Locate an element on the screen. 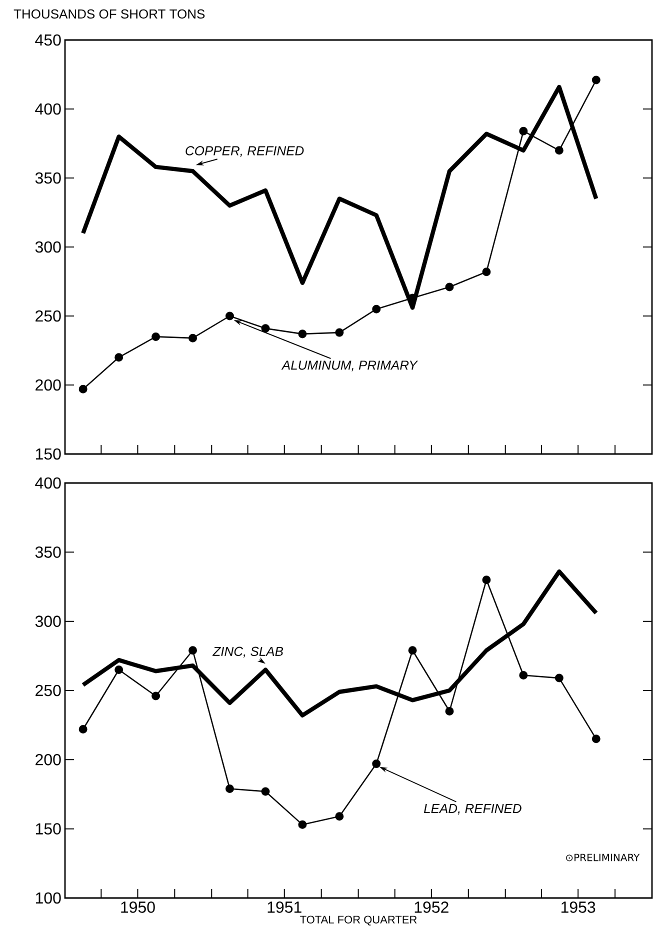  series-label: COPPER, REFINED is located at coordinates (245, 151).